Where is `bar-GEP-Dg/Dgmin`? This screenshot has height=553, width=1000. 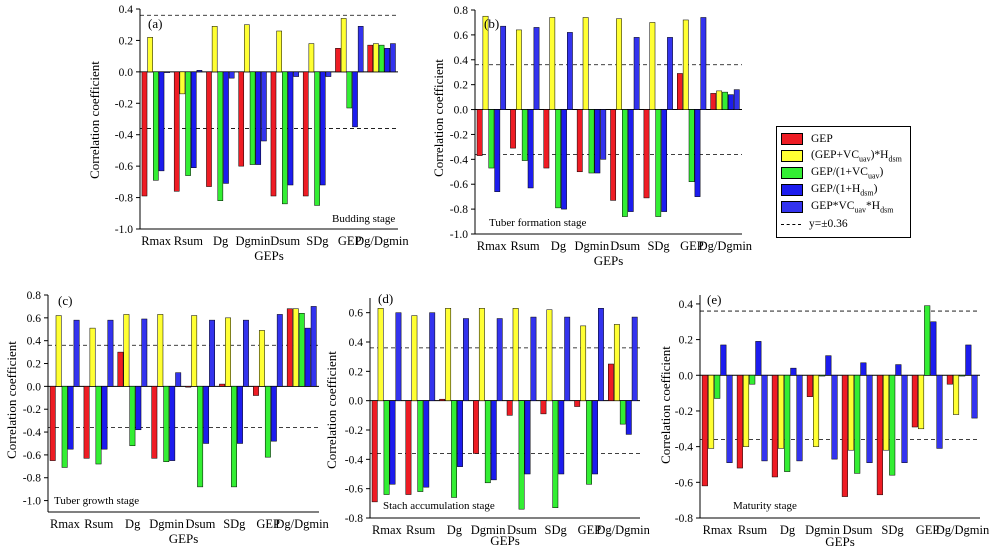
bar-GEP-Dg/Dgmin is located at coordinates (949, 380).